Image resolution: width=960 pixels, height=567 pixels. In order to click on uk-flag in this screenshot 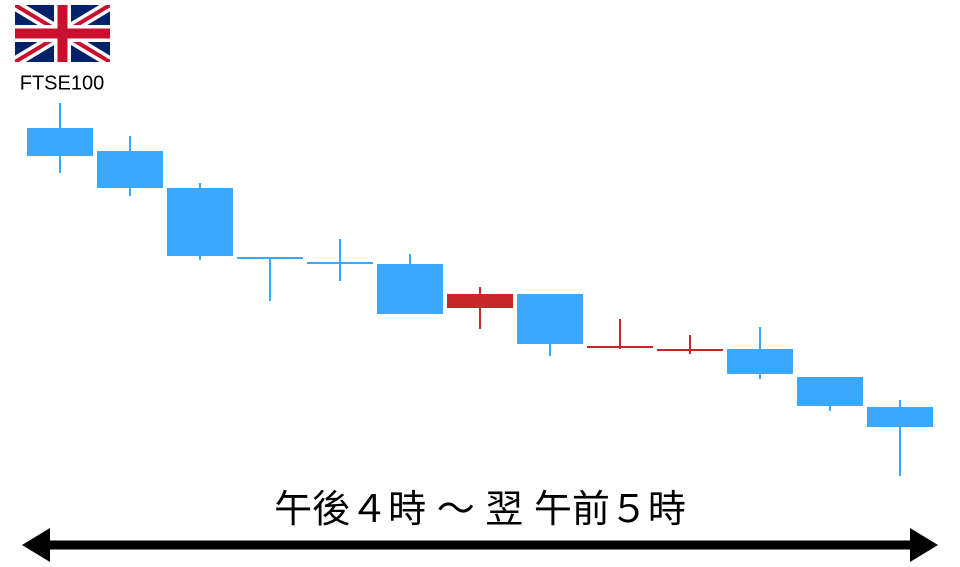, I will do `click(62, 33)`.